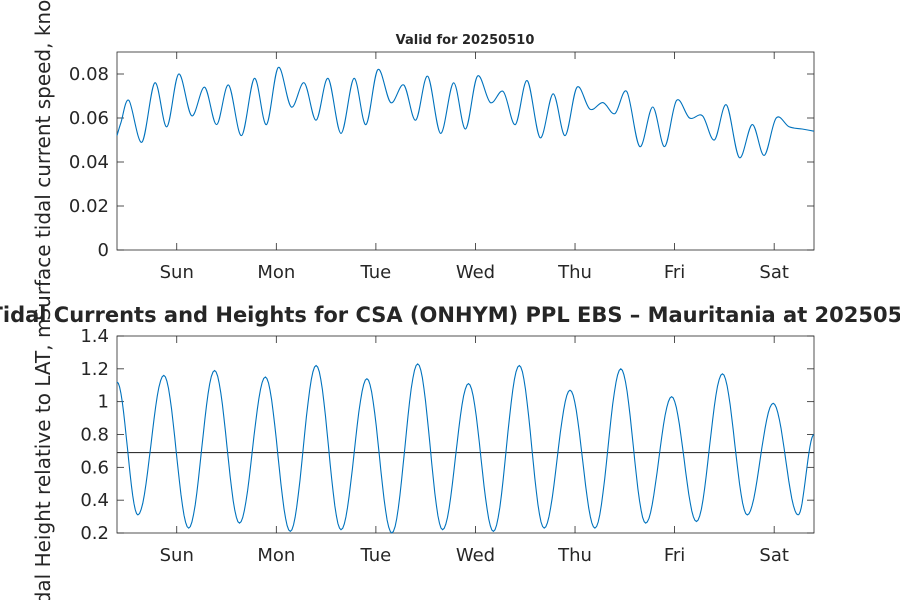  What do you see at coordinates (89, 206) in the screenshot?
I see `y-tick-label: 0.02` at bounding box center [89, 206].